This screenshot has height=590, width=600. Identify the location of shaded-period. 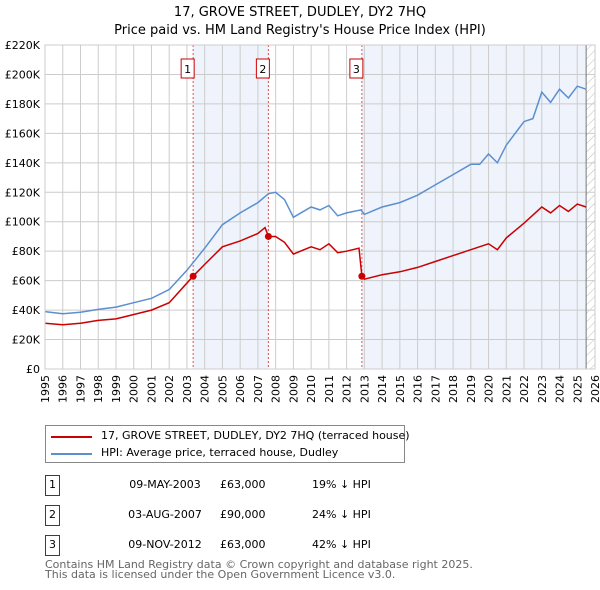
(231, 207).